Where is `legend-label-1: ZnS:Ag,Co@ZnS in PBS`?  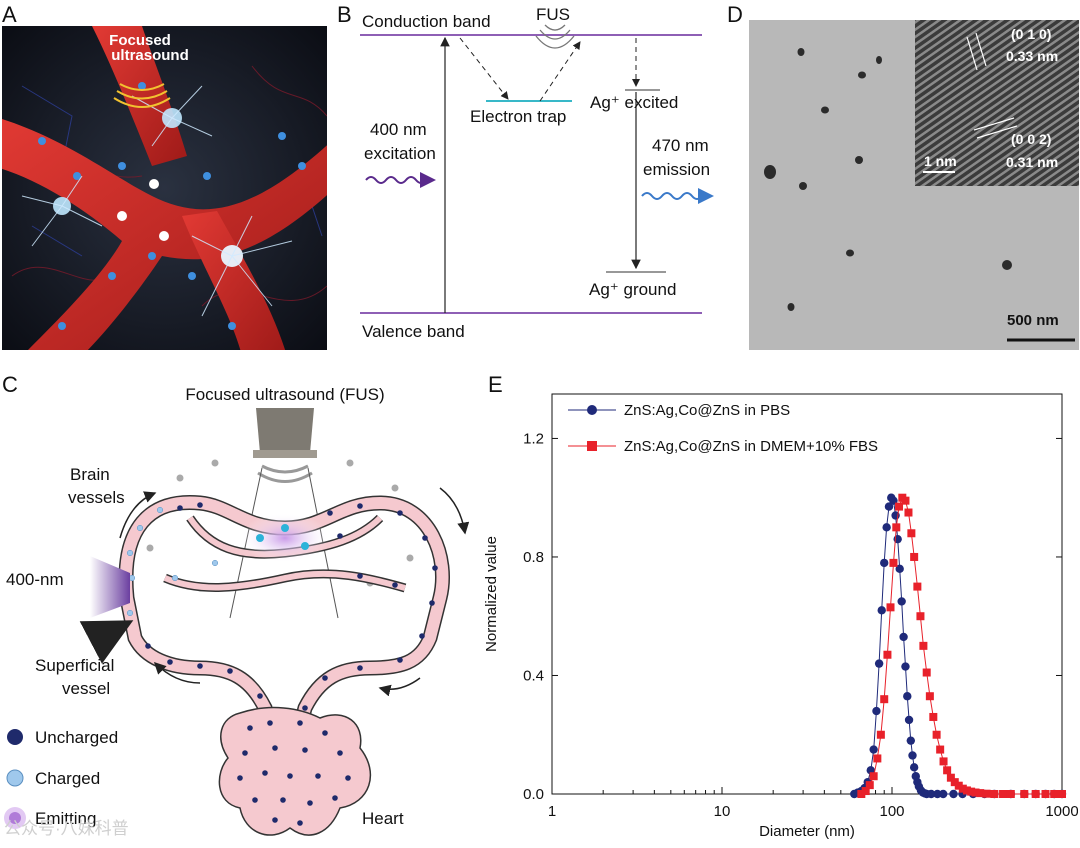
legend-label-1: ZnS:Ag,Co@ZnS in PBS is located at coordinates (707, 410).